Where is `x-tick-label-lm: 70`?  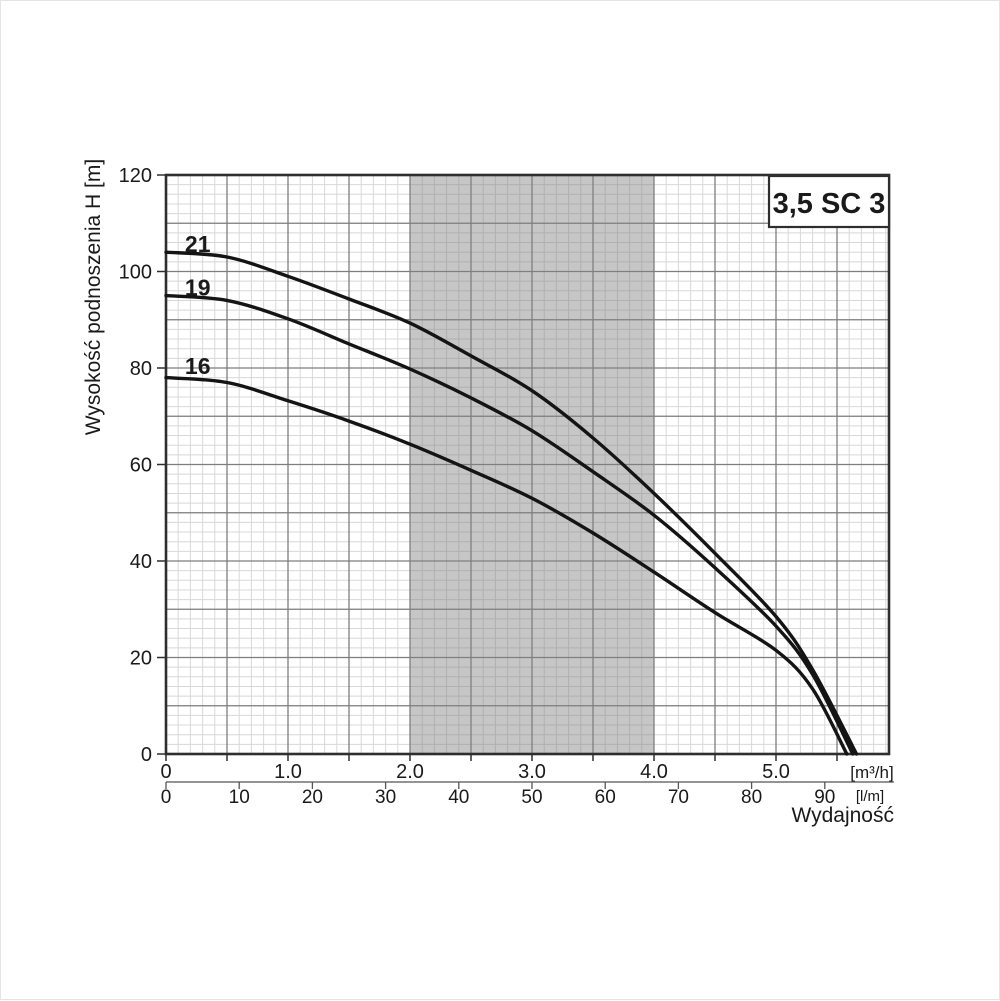
x-tick-label-lm: 70 is located at coordinates (678, 797).